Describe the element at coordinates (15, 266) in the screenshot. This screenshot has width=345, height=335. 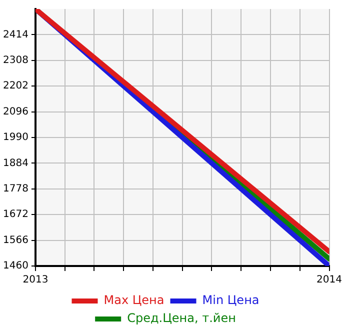
I see `y-tick-label: 1460` at that location.